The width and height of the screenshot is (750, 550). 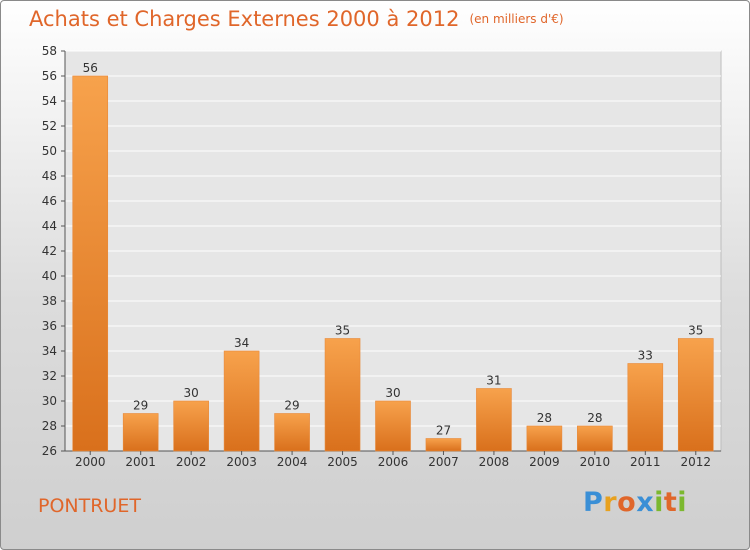 What do you see at coordinates (49, 351) in the screenshot?
I see `y-tick-label: 34` at bounding box center [49, 351].